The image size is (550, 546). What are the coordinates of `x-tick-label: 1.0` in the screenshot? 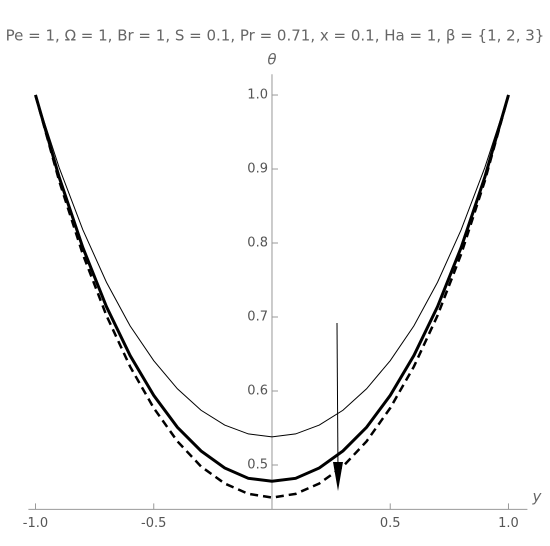 It's located at (508, 523).